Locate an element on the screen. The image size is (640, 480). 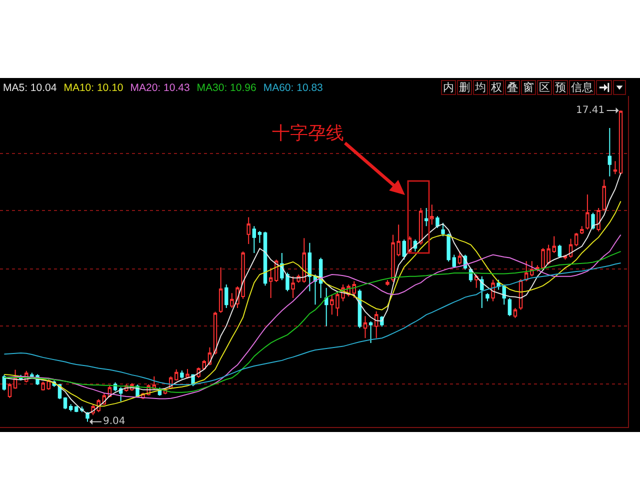
text: 均 is located at coordinates (480, 87).